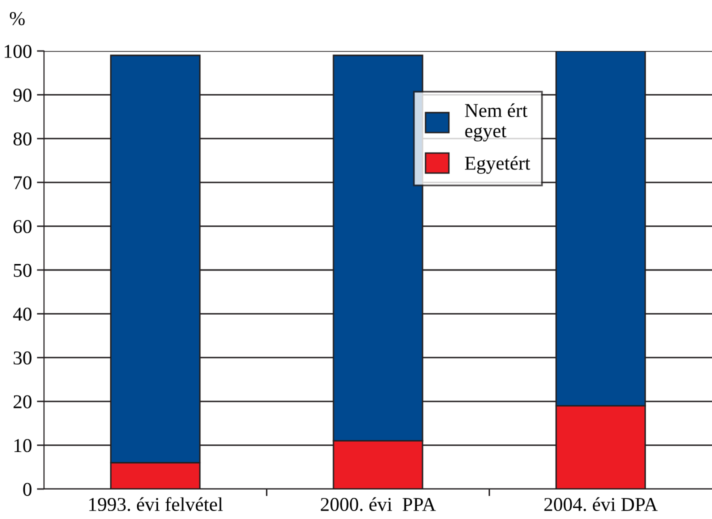 The height and width of the screenshot is (519, 712). What do you see at coordinates (497, 165) in the screenshot?
I see `legend-label: Egyetért` at bounding box center [497, 165].